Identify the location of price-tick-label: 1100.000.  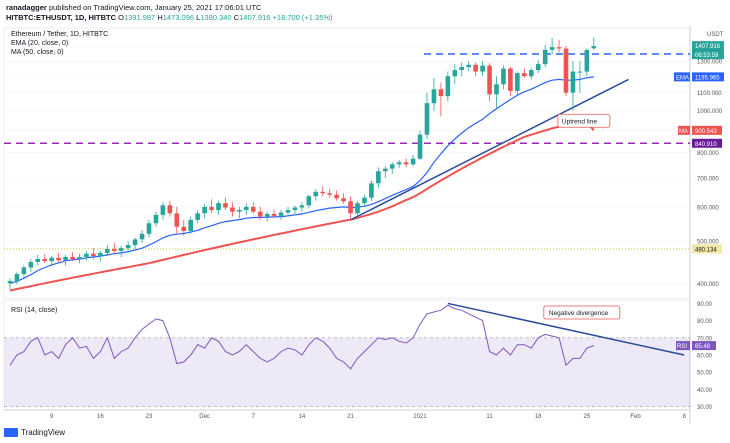
(709, 94).